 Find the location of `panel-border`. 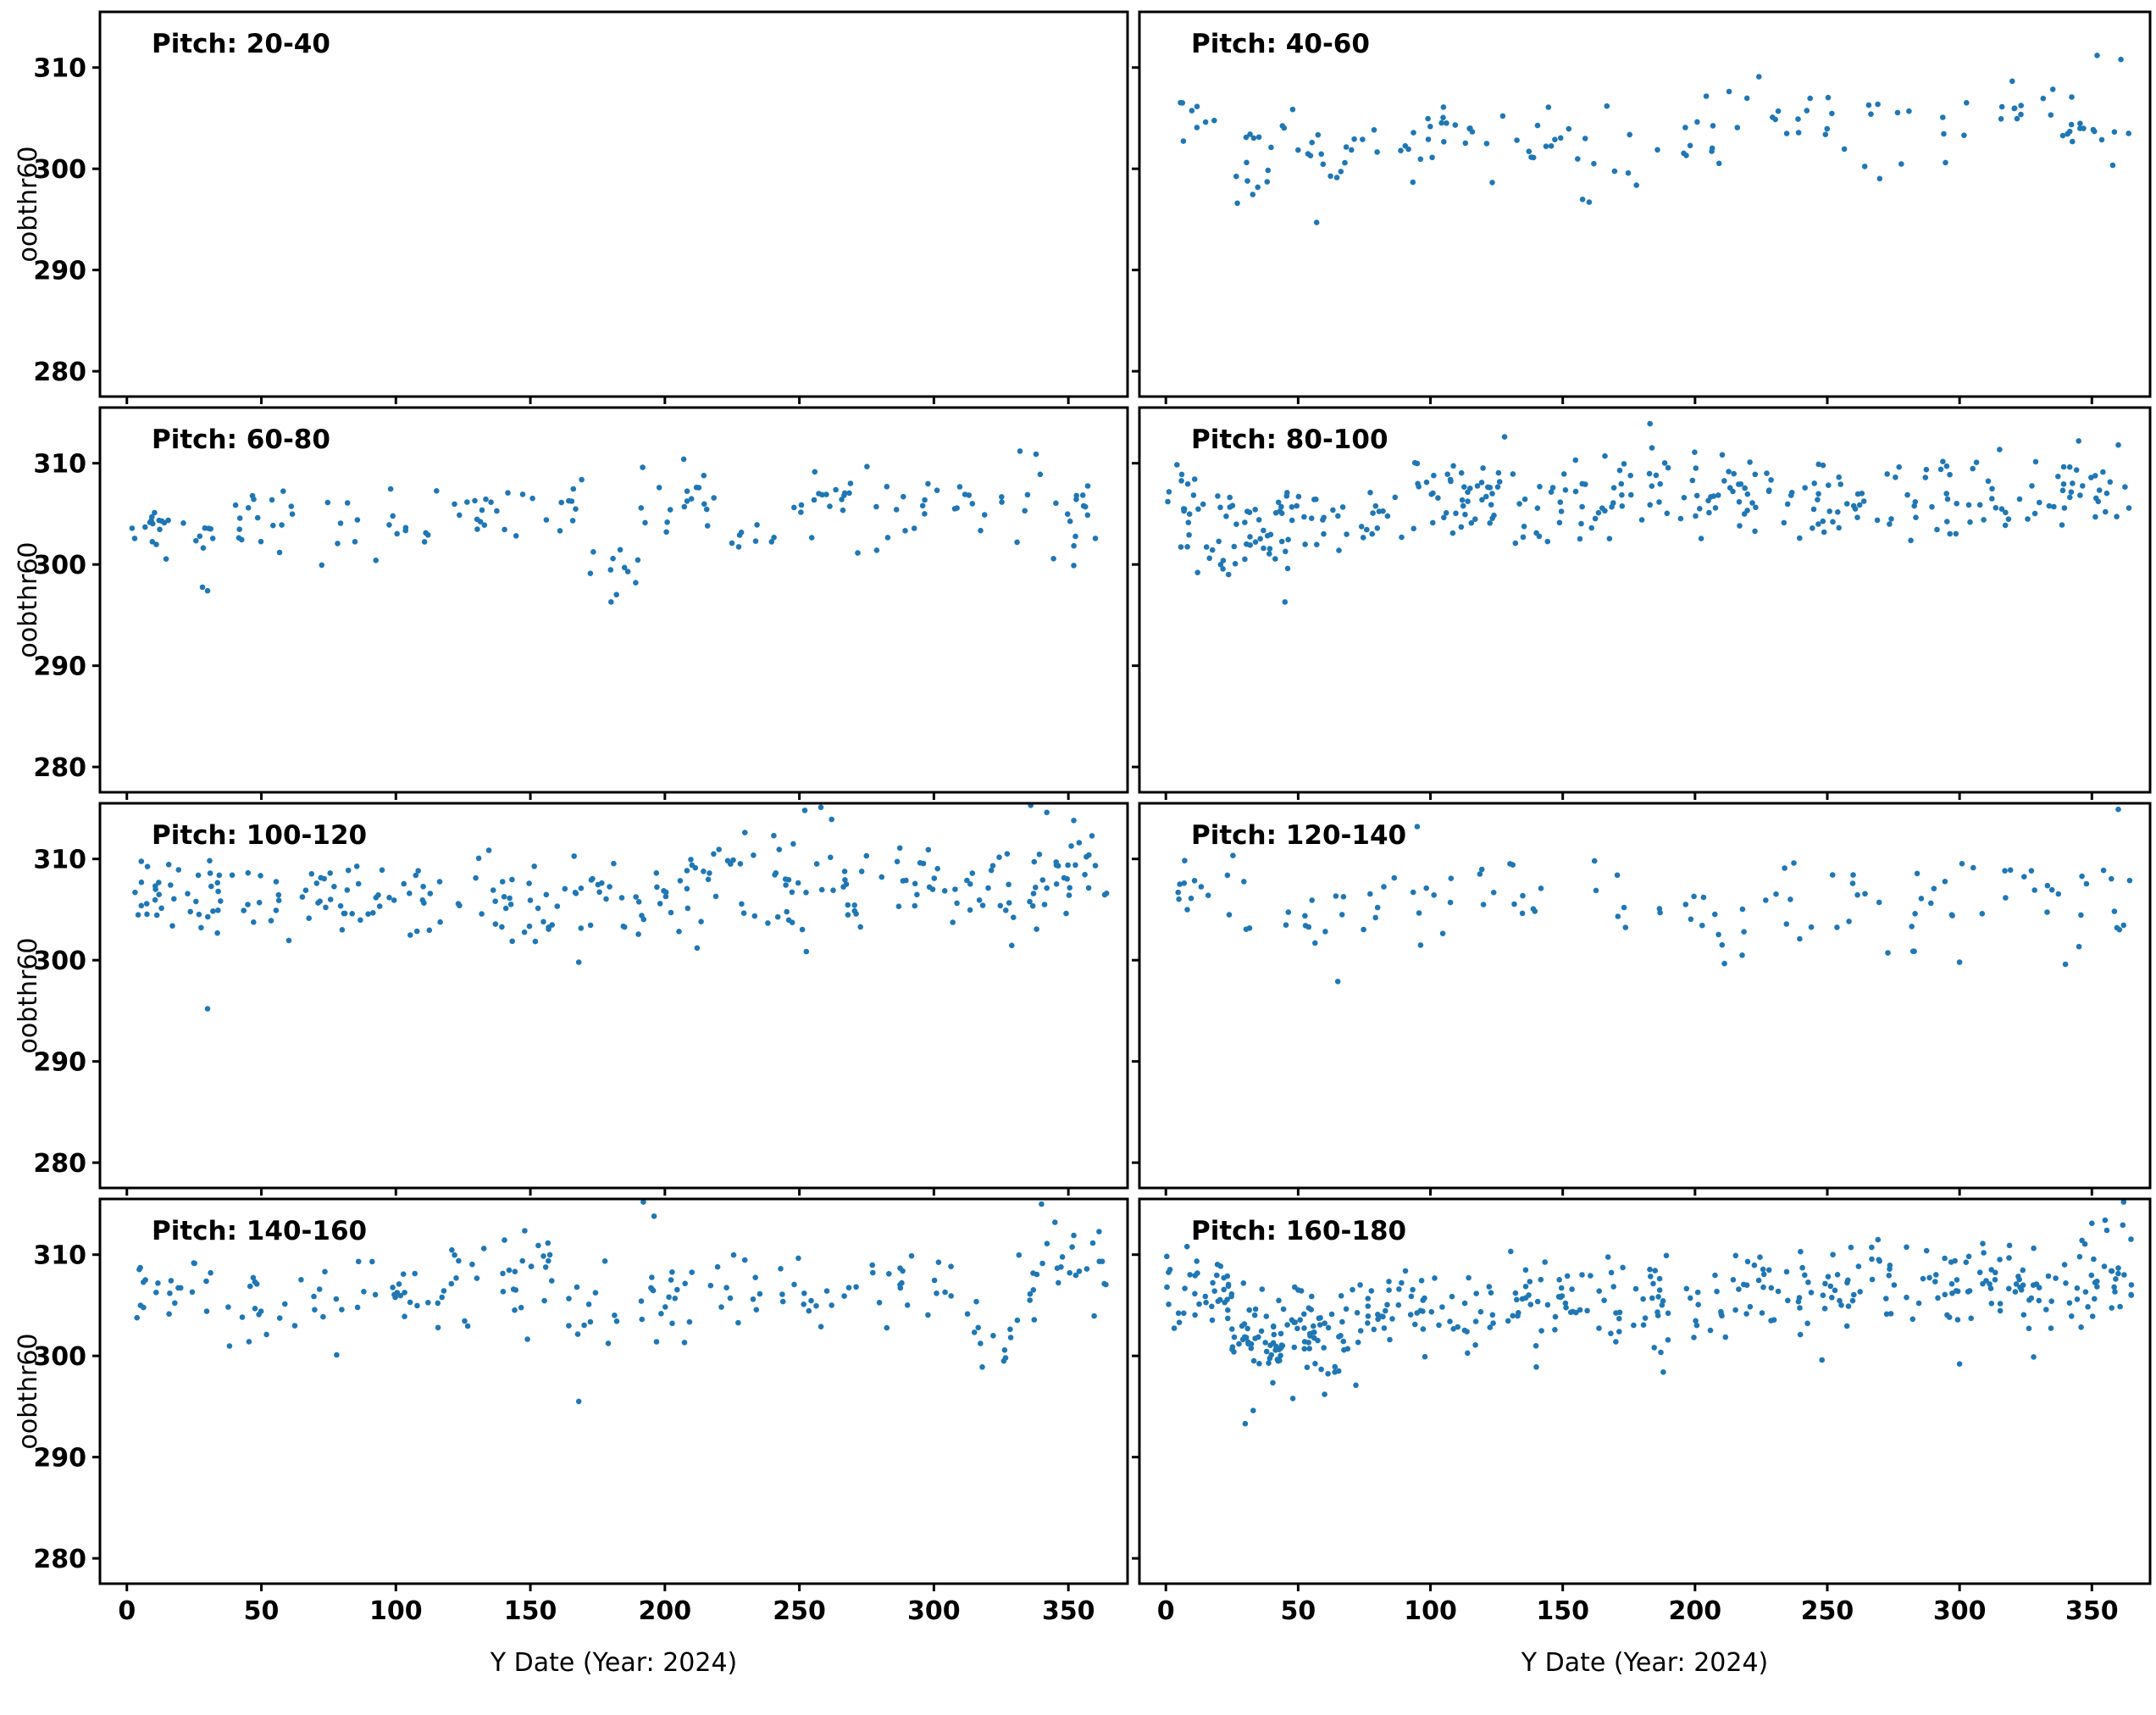

panel-border is located at coordinates (1645, 1391).